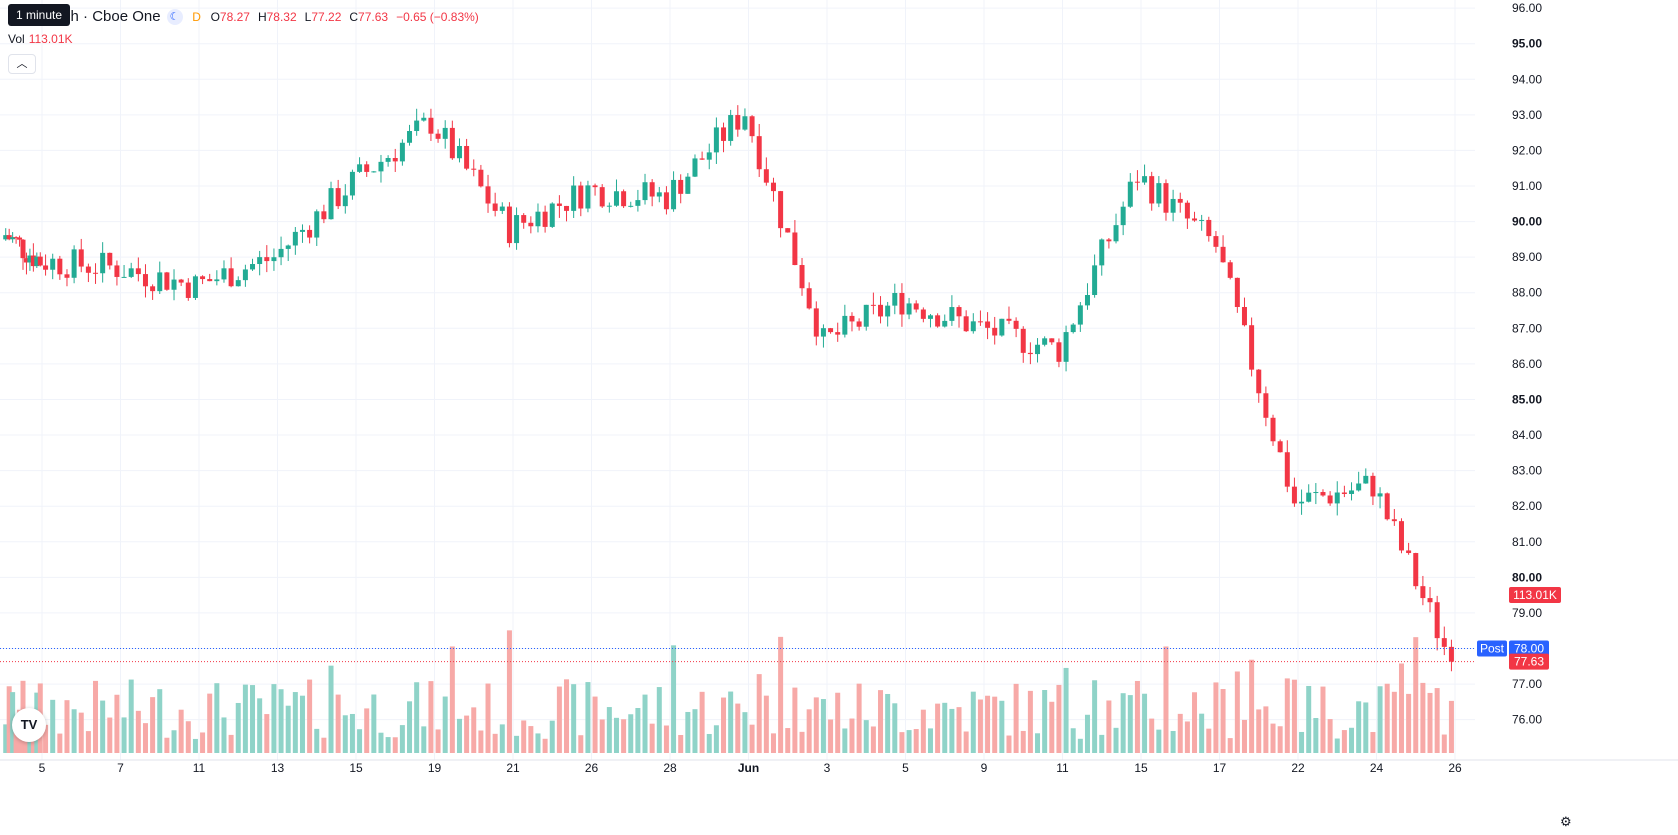 The image size is (1678, 835). Describe the element at coordinates (1527, 222) in the screenshot. I see `y-tick-label: 90.00` at that location.